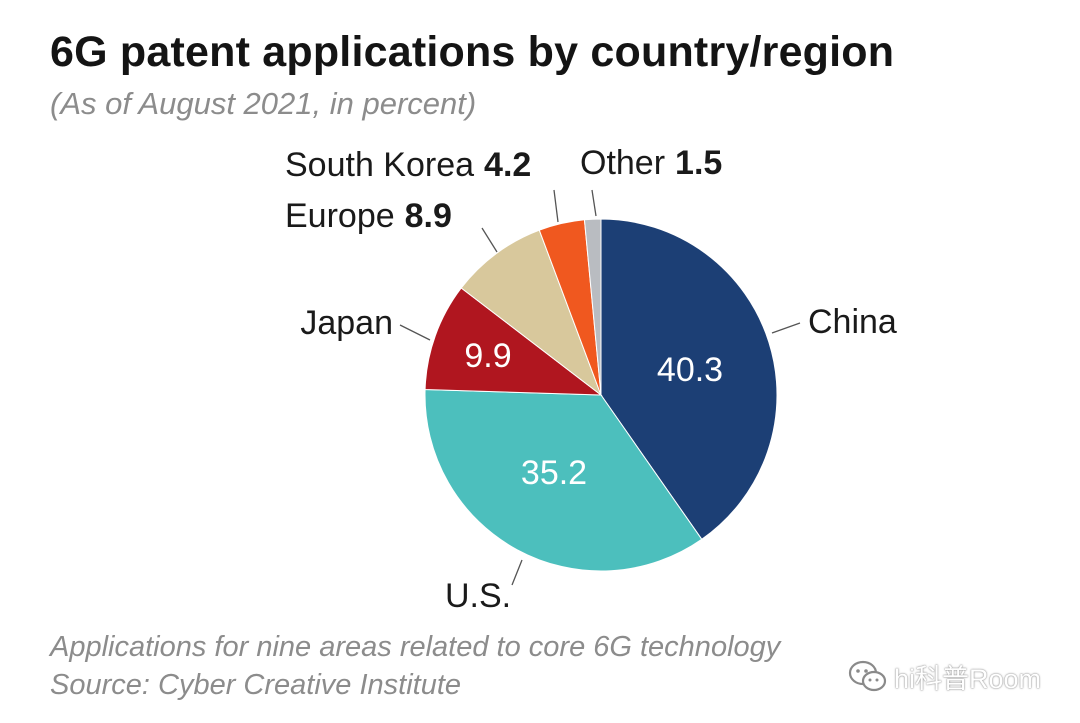 The height and width of the screenshot is (723, 1080). I want to click on footnote-source: Source: Cyber Creative Institute, so click(256, 685).